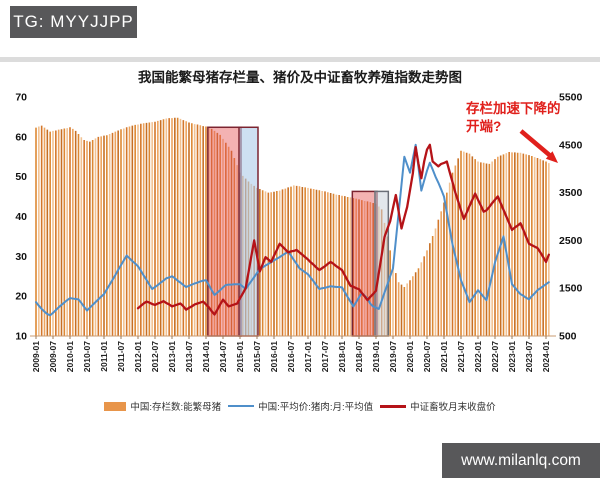 The height and width of the screenshot is (480, 600). Describe the element at coordinates (21, 217) in the screenshot. I see `left-axis-label: 40` at that location.